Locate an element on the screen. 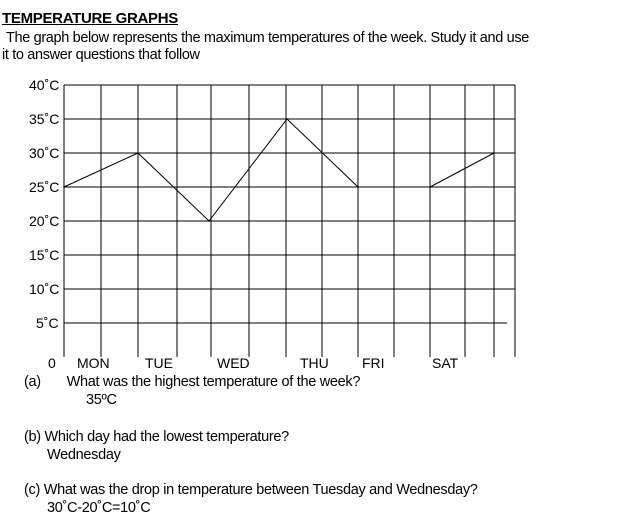 The width and height of the screenshot is (617, 519). y-tick-label: 20˚C is located at coordinates (44, 221).